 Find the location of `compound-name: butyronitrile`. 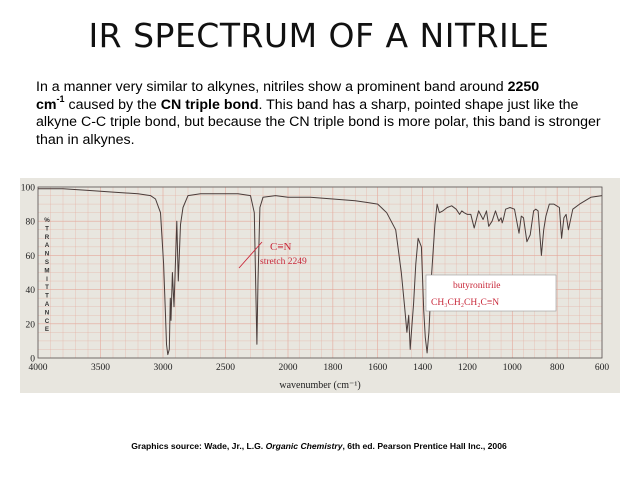

compound-name: butyronitrile is located at coordinates (477, 286).